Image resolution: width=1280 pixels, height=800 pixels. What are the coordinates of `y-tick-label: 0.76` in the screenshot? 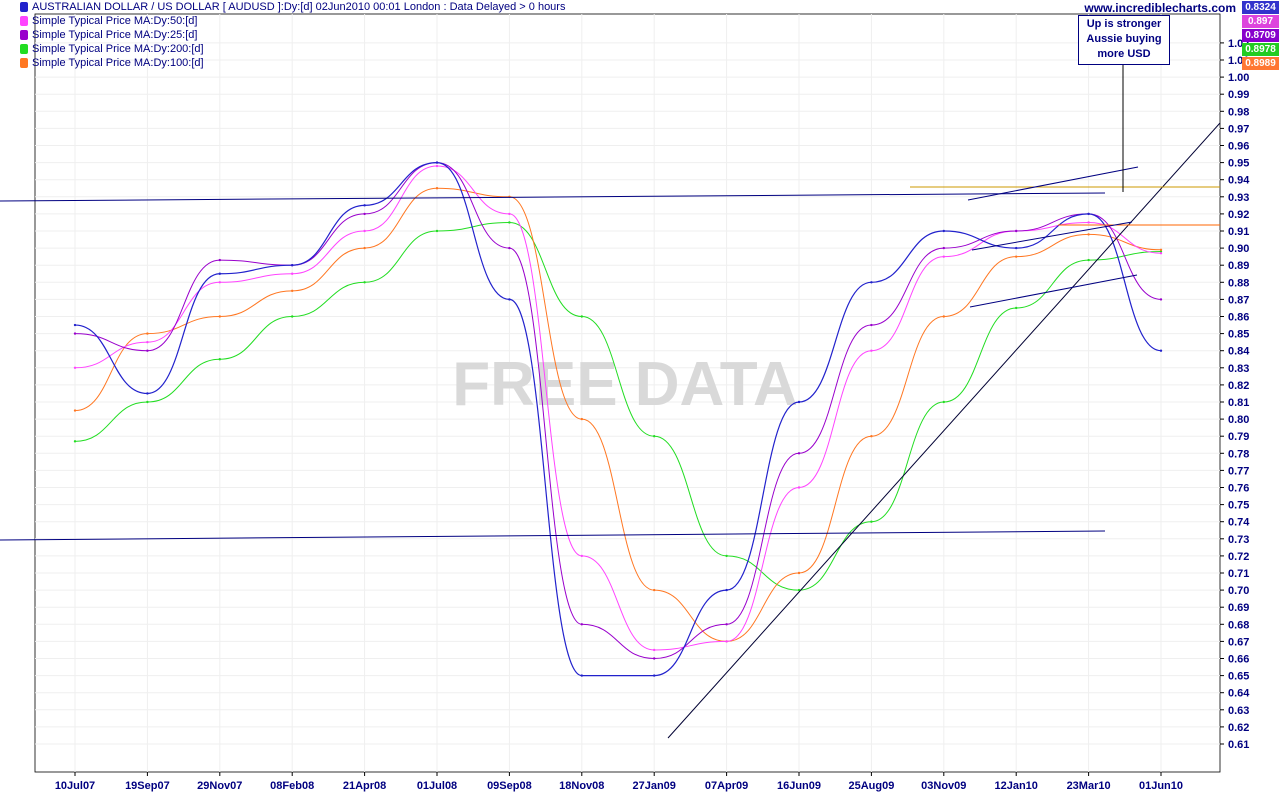 It's located at (1238, 489).